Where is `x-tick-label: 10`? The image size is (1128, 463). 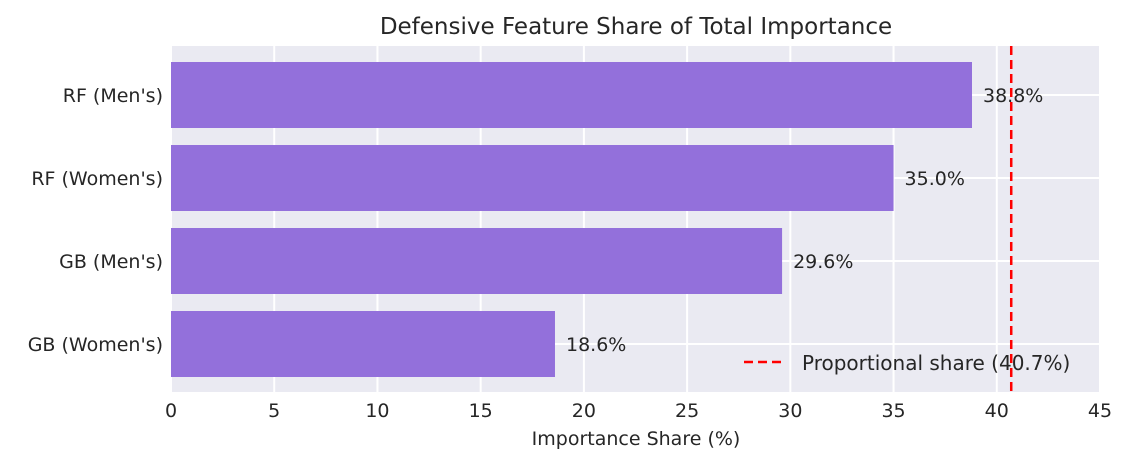 x-tick-label: 10 is located at coordinates (377, 411).